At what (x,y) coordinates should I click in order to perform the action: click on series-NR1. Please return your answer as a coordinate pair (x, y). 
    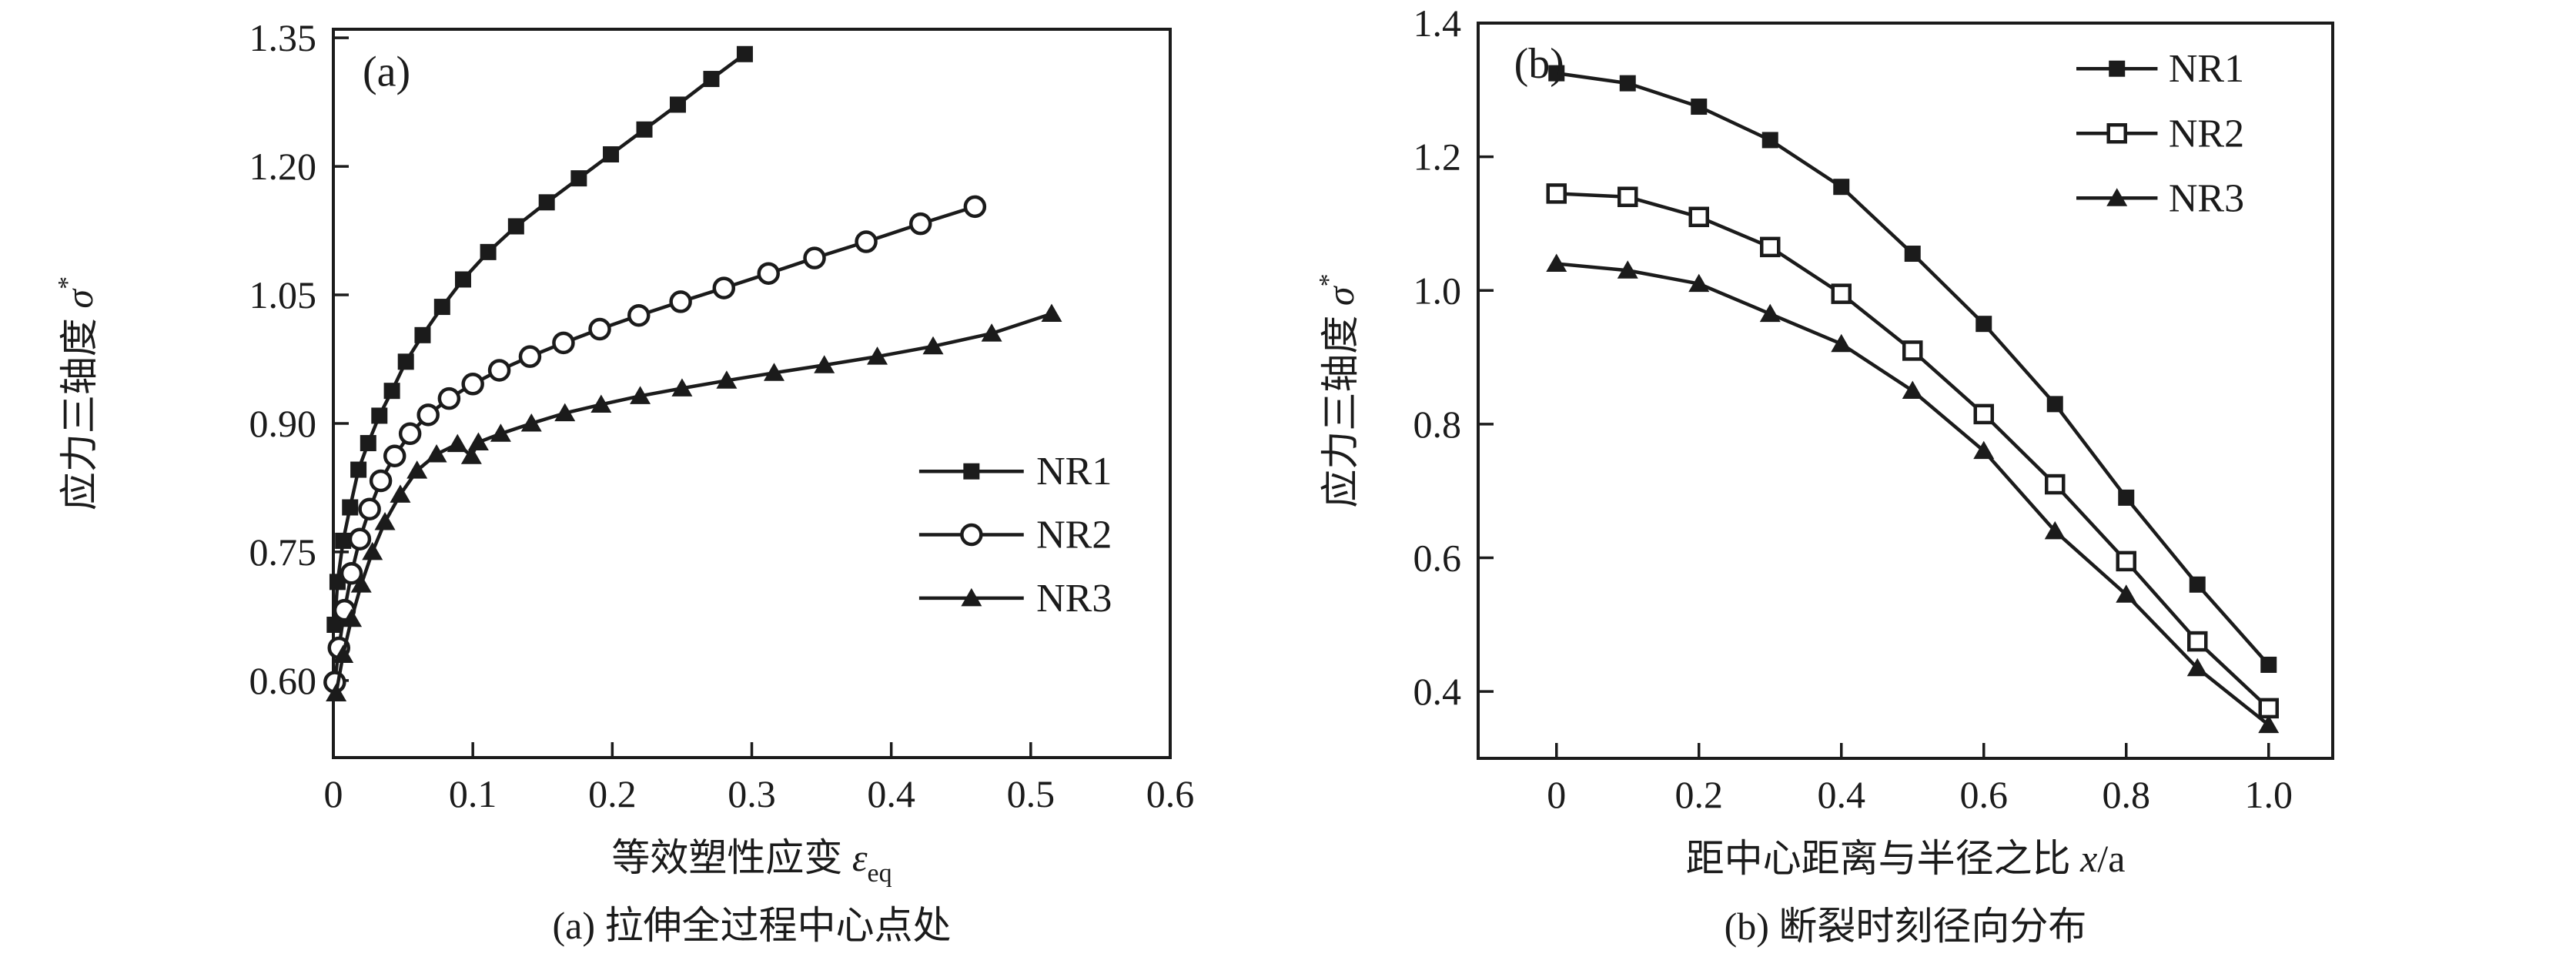
    Looking at the image, I should click on (539, 339).